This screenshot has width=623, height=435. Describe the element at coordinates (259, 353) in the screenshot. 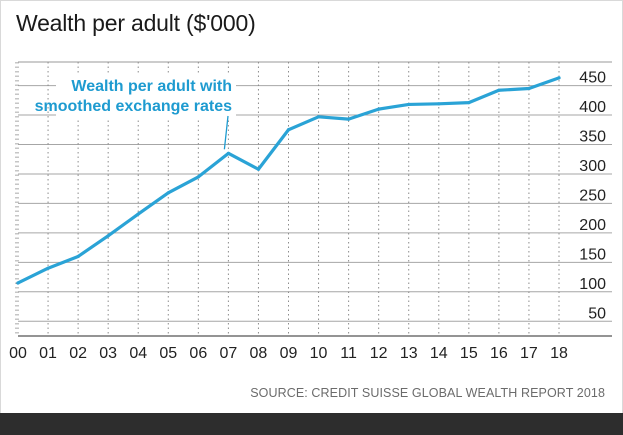

I see `x-tick-label: 08` at that location.